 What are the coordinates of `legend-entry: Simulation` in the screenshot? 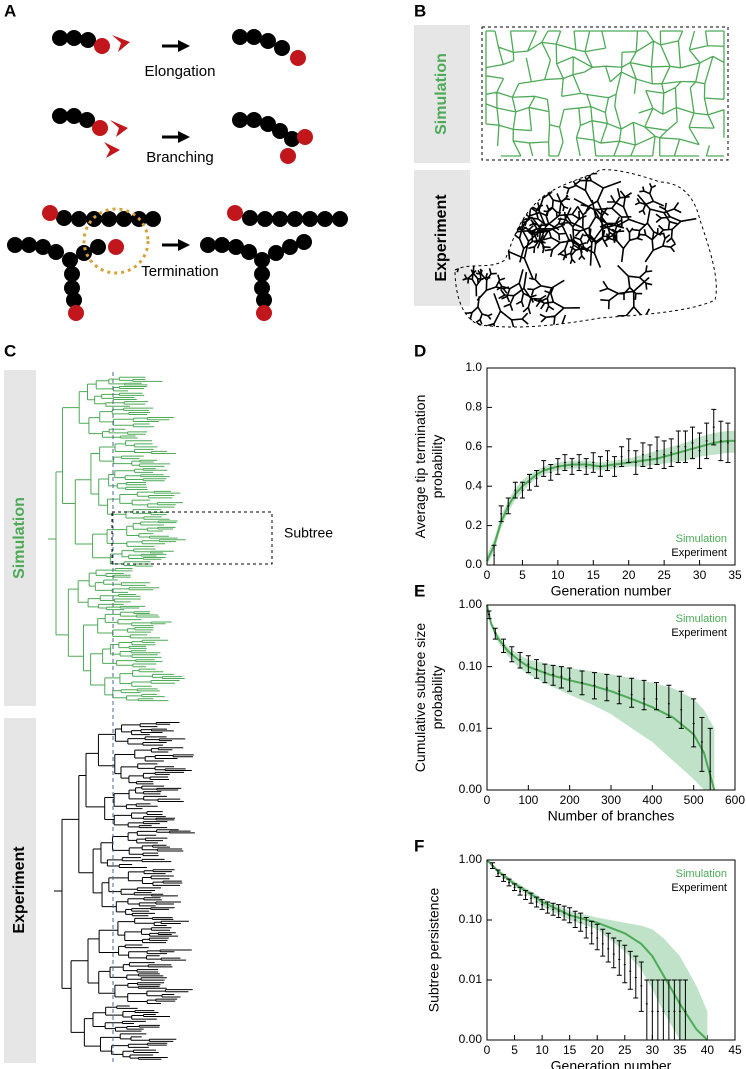 It's located at (701, 874).